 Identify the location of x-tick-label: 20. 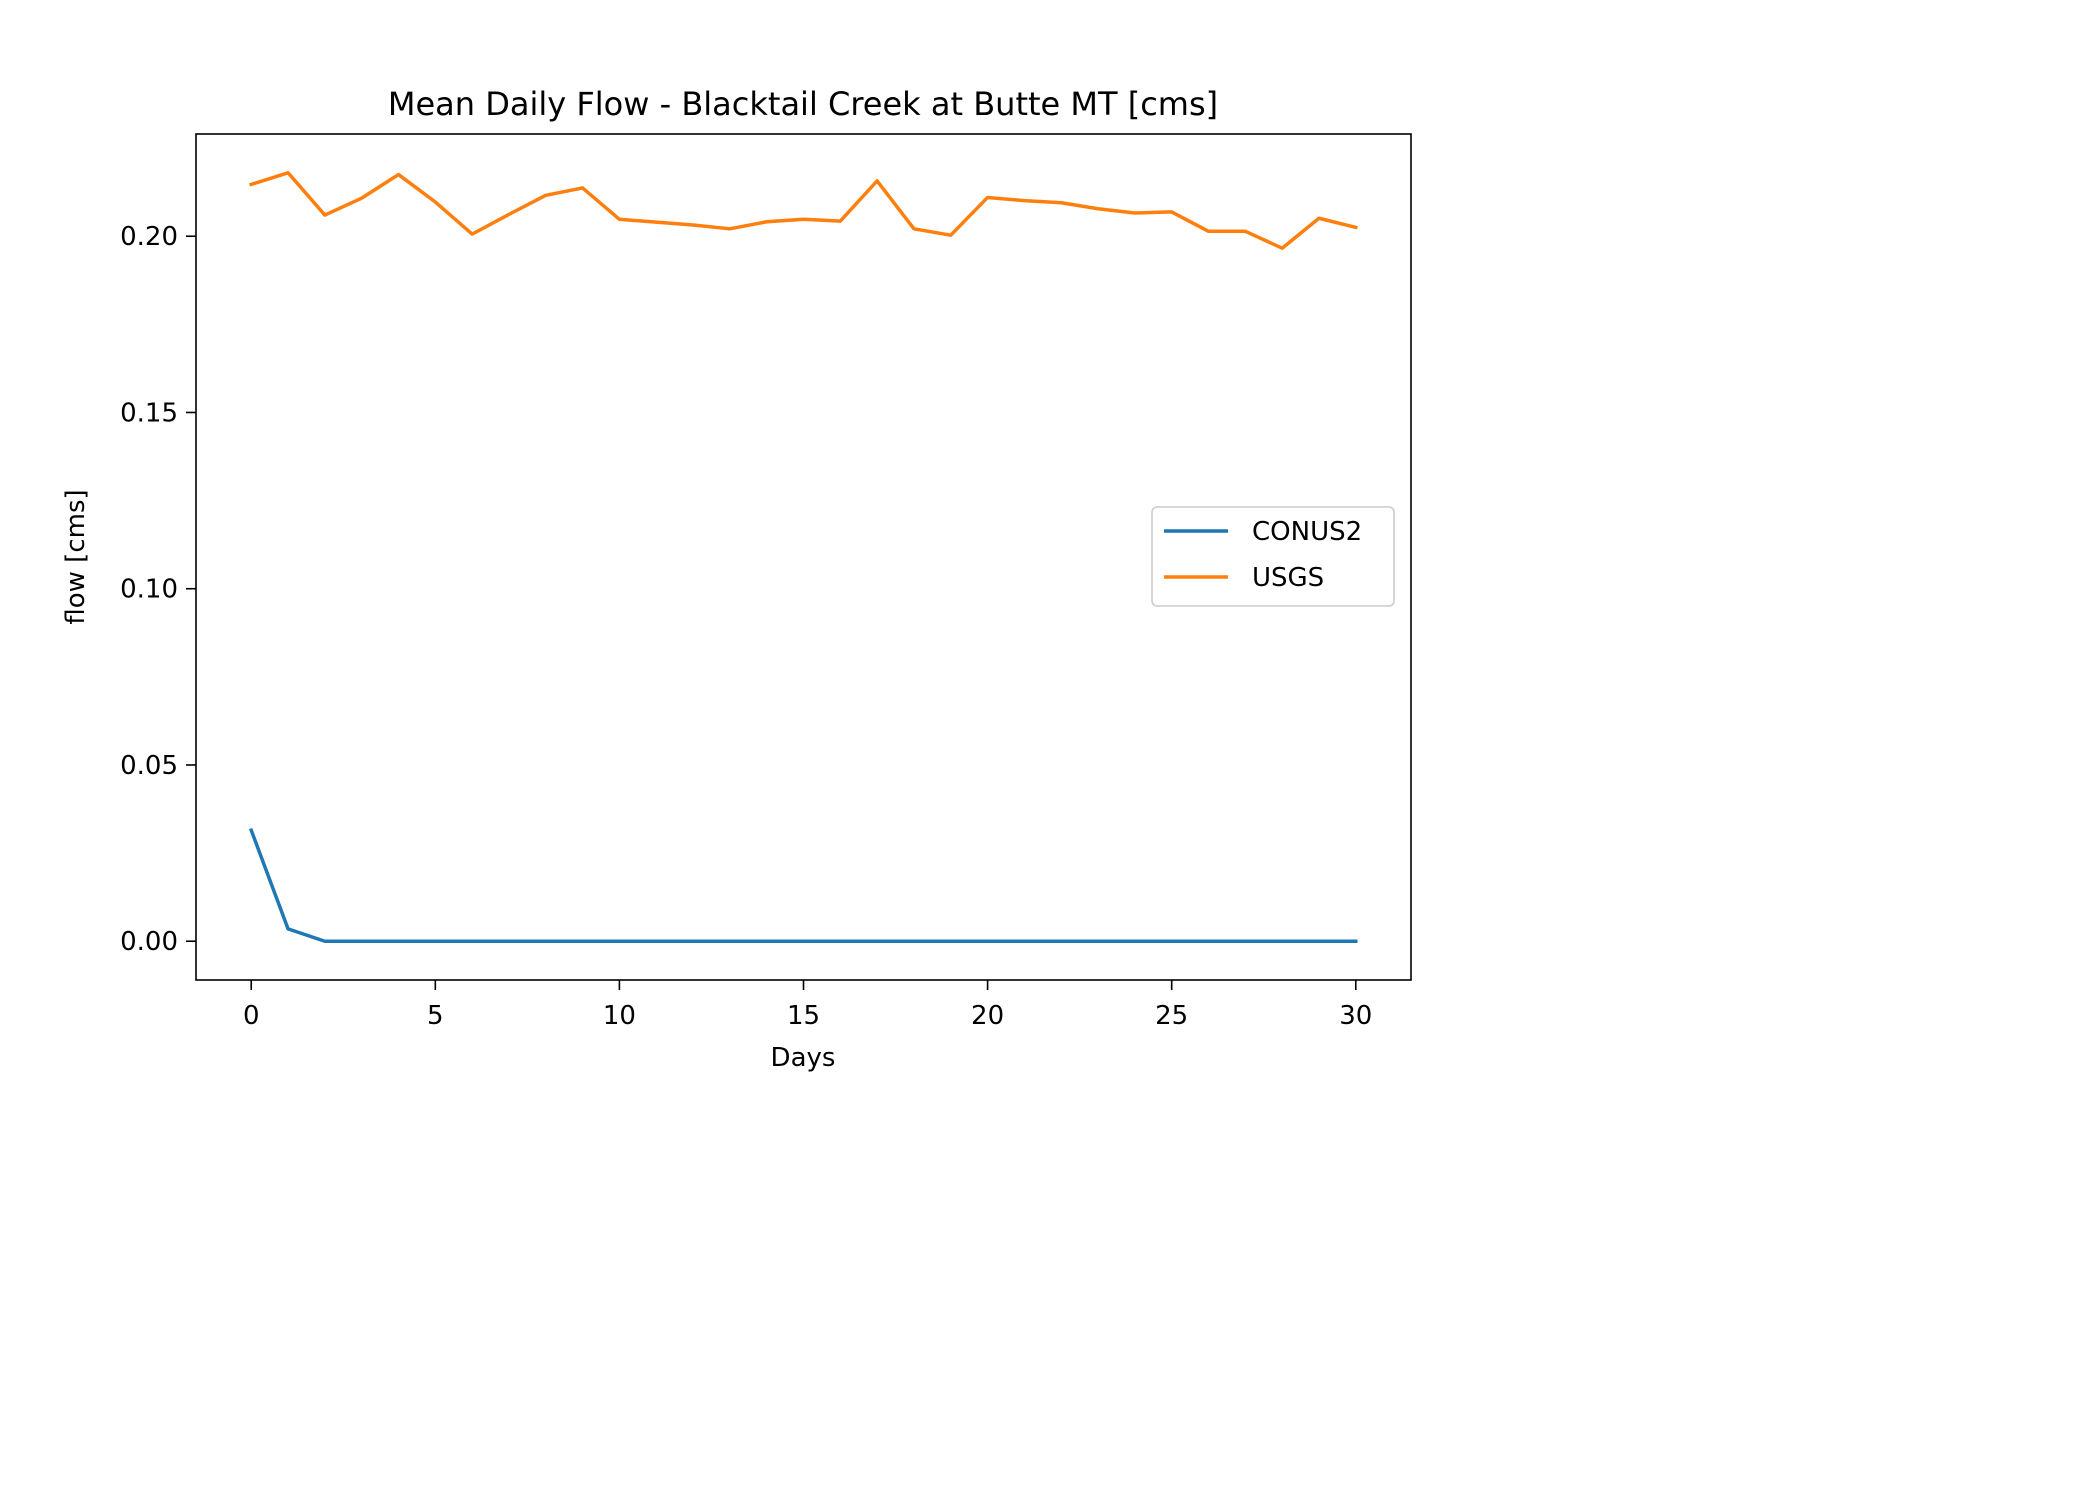
(987, 1016).